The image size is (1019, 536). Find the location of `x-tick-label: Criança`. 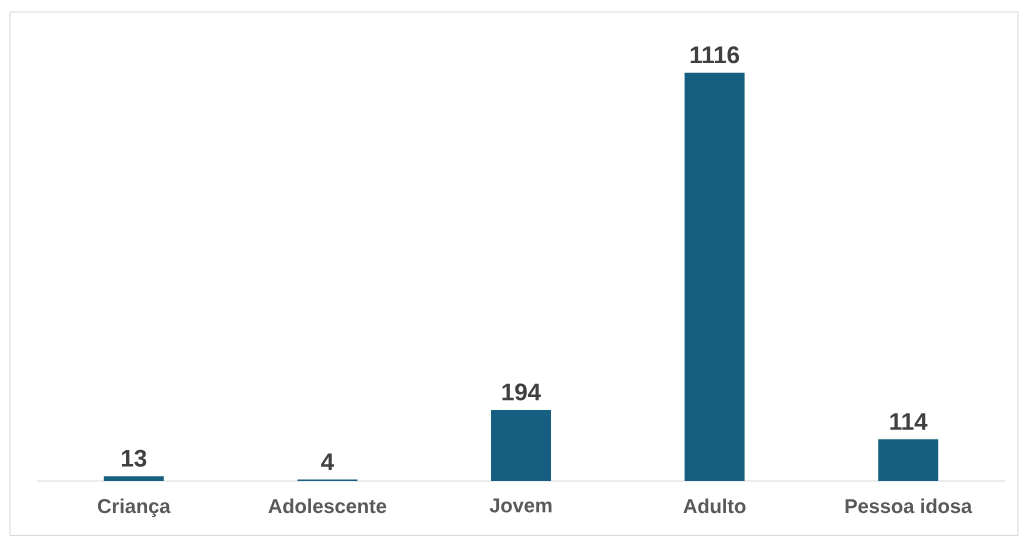

x-tick-label: Criança is located at coordinates (134, 508).